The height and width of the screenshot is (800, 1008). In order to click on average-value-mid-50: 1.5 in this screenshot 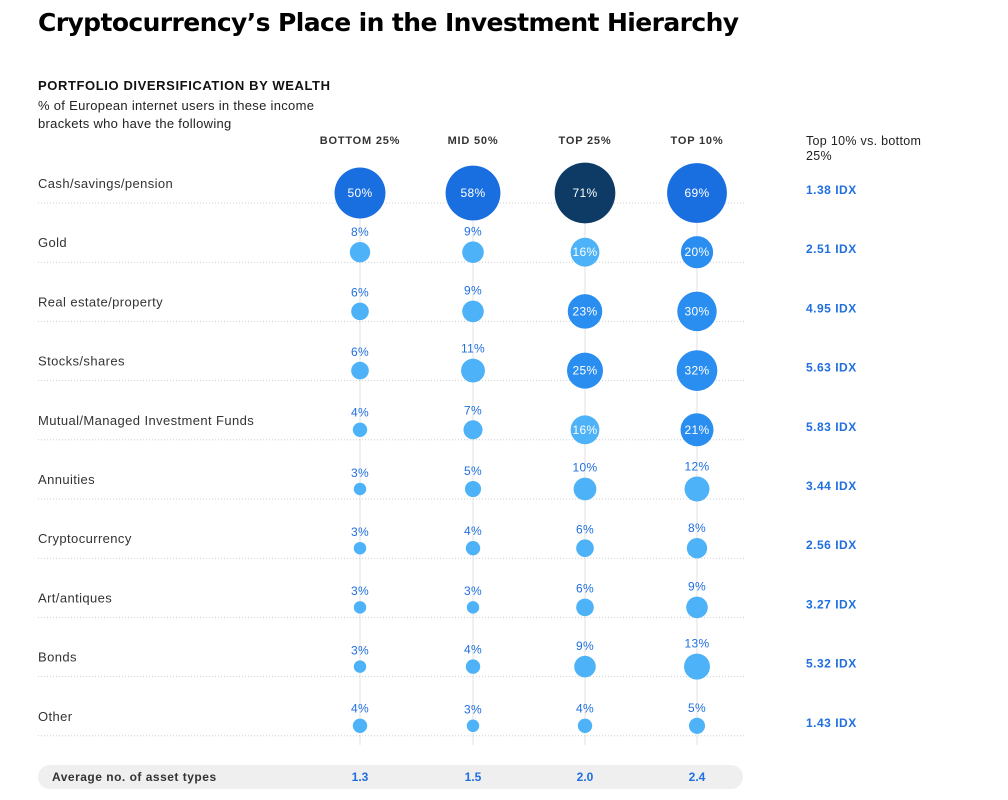, I will do `click(473, 777)`.